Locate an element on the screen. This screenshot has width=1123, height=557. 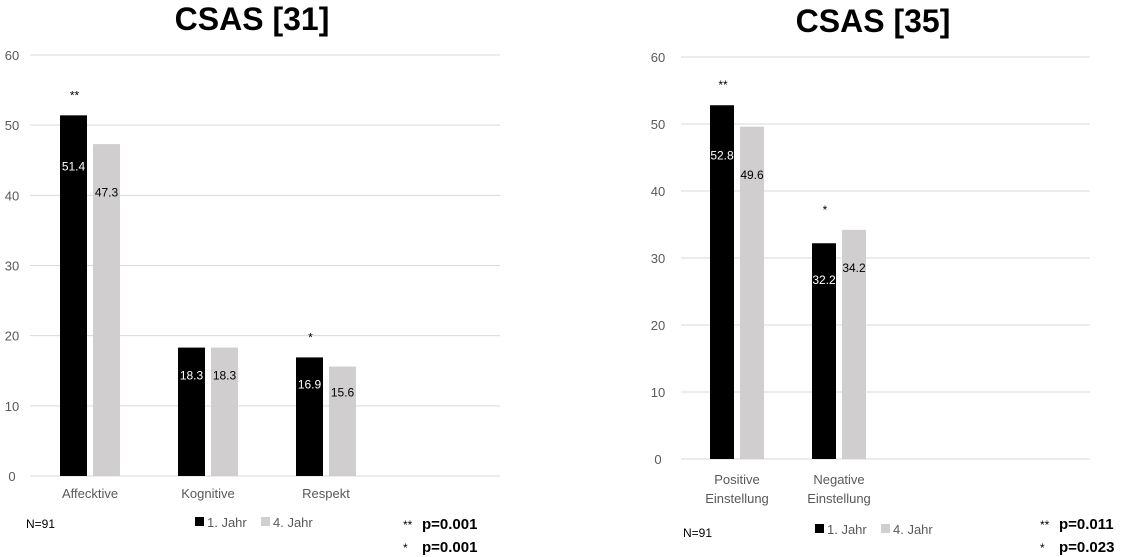
chart-title: CSAS [35] is located at coordinates (873, 21).